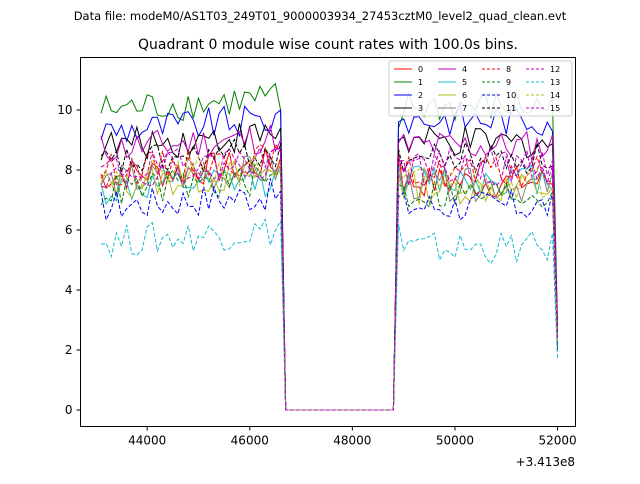  Describe the element at coordinates (352, 441) in the screenshot. I see `x-tick-label: 48000` at that location.